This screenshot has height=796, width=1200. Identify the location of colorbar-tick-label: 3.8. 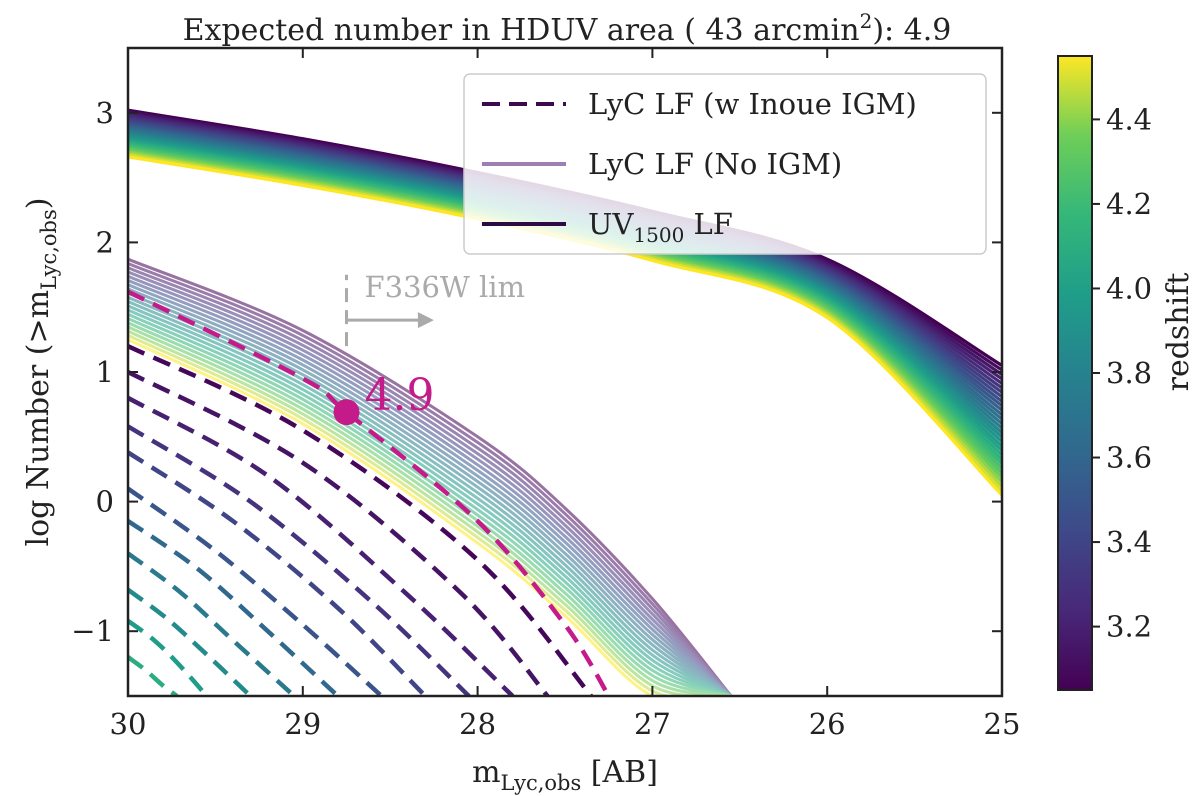
(1129, 373).